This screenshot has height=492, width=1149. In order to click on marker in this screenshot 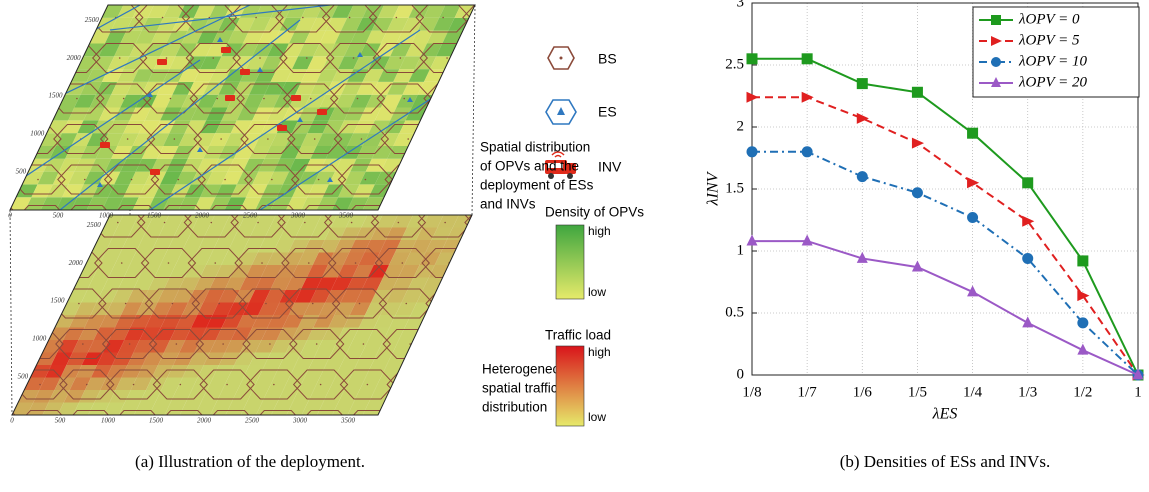, I will do `click(917, 266)`.